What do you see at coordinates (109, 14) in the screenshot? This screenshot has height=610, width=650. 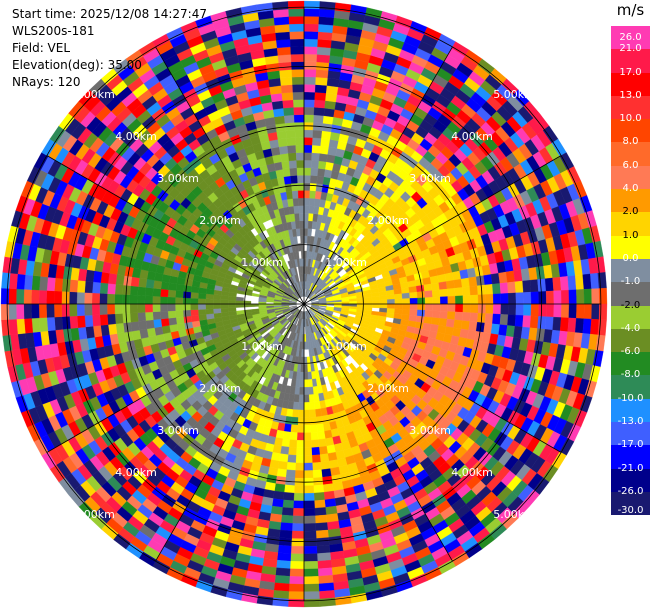 I see `start-time-text: Start time: 2025/12/08 14:27:47` at bounding box center [109, 14].